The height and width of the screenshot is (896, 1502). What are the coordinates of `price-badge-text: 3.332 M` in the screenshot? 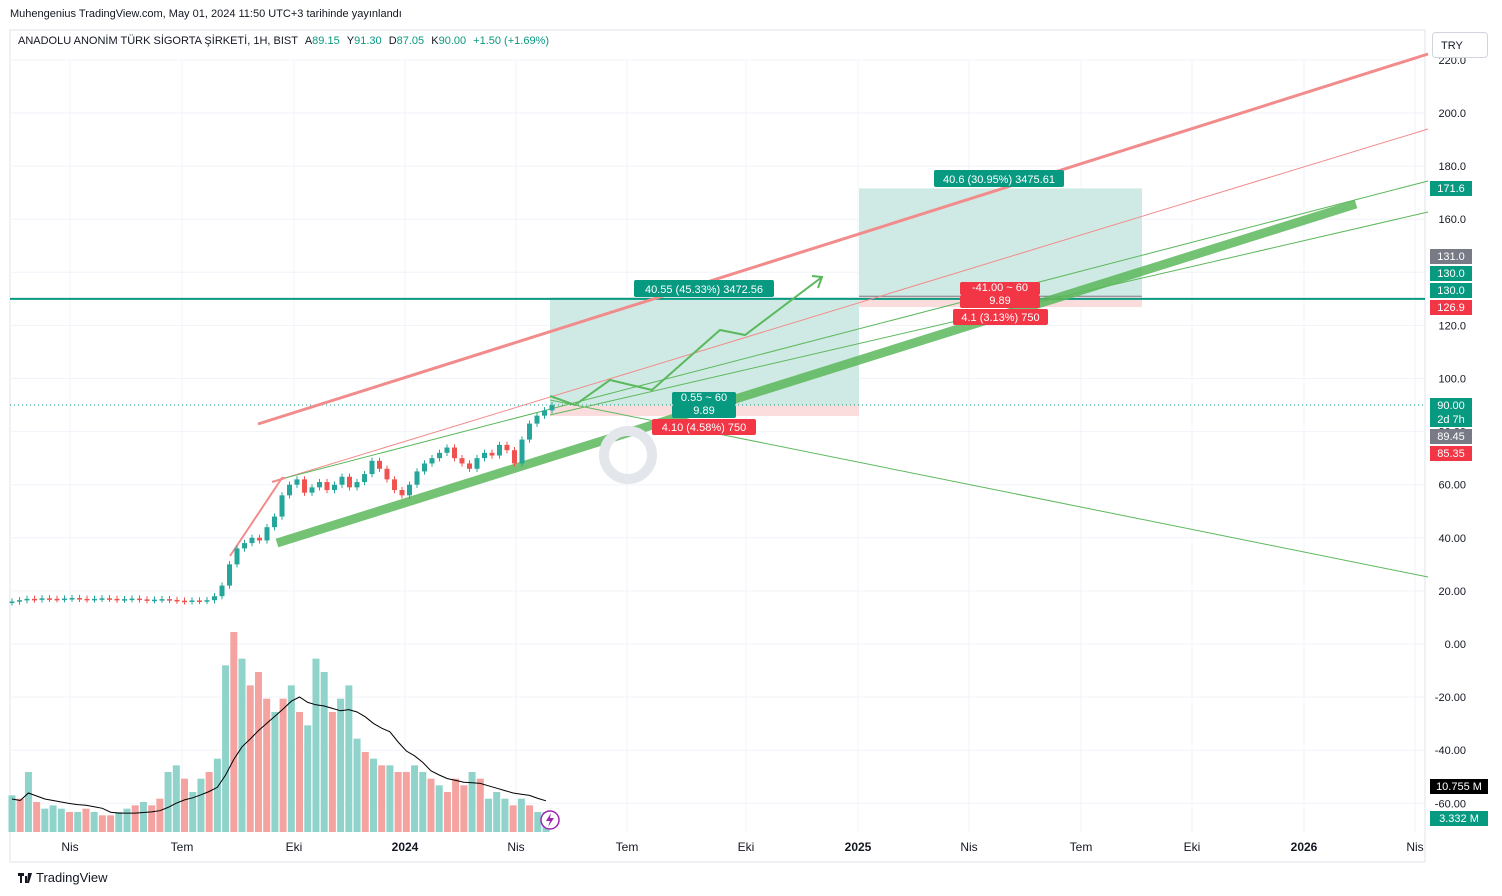 It's located at (1459, 819).